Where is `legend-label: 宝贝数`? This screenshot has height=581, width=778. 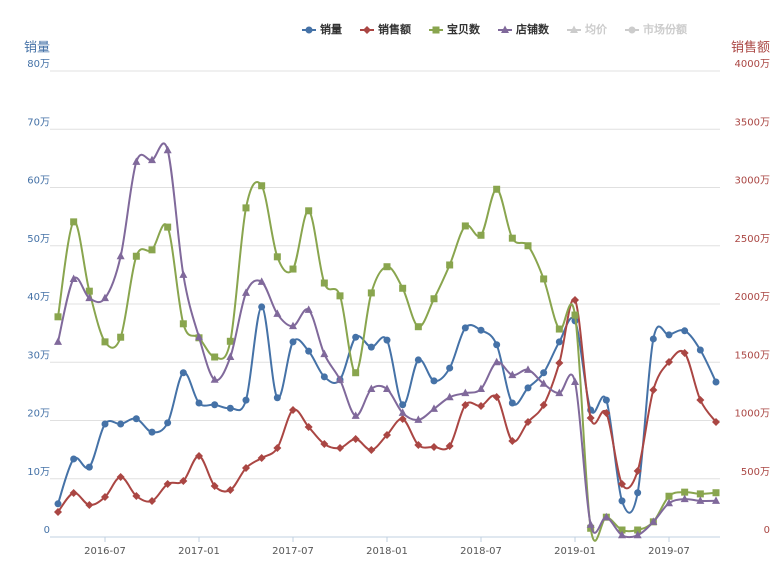
legend-label: 宝贝数 is located at coordinates (464, 29).